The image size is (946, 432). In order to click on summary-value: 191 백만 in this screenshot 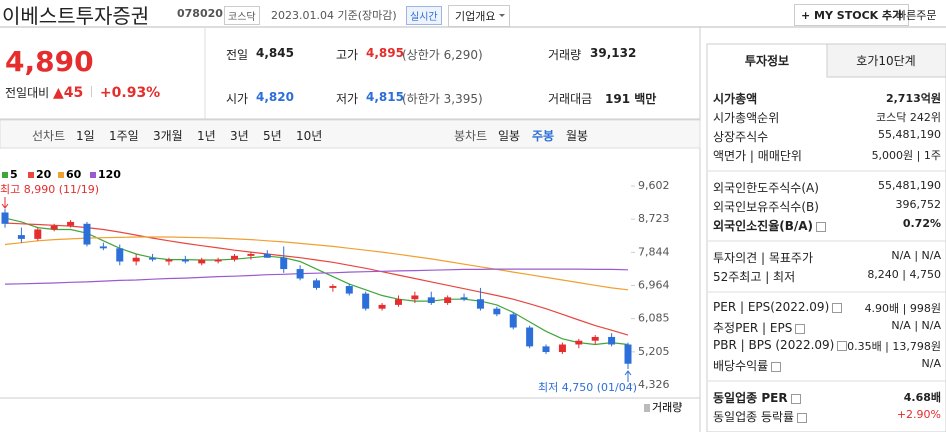, I will do `click(631, 99)`.